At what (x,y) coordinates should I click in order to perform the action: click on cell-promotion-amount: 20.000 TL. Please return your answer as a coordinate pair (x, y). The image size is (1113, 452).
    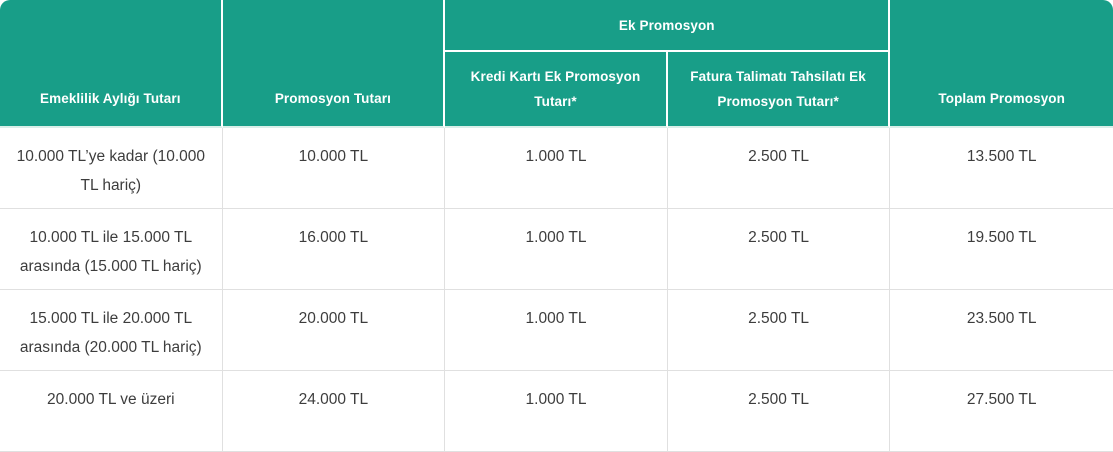
    Looking at the image, I should click on (334, 330).